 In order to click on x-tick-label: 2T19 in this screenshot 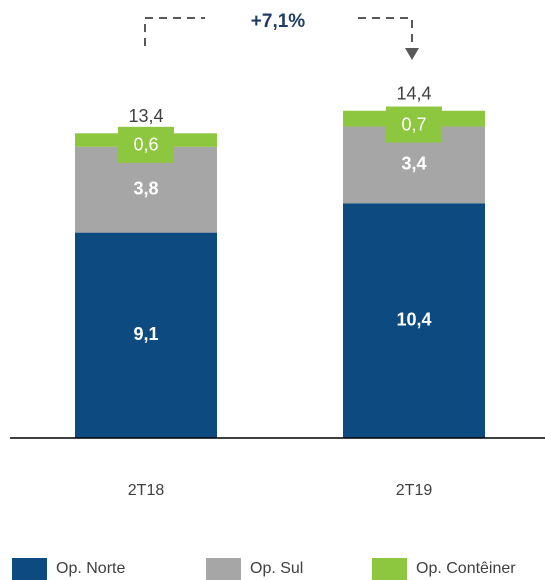, I will do `click(414, 490)`.